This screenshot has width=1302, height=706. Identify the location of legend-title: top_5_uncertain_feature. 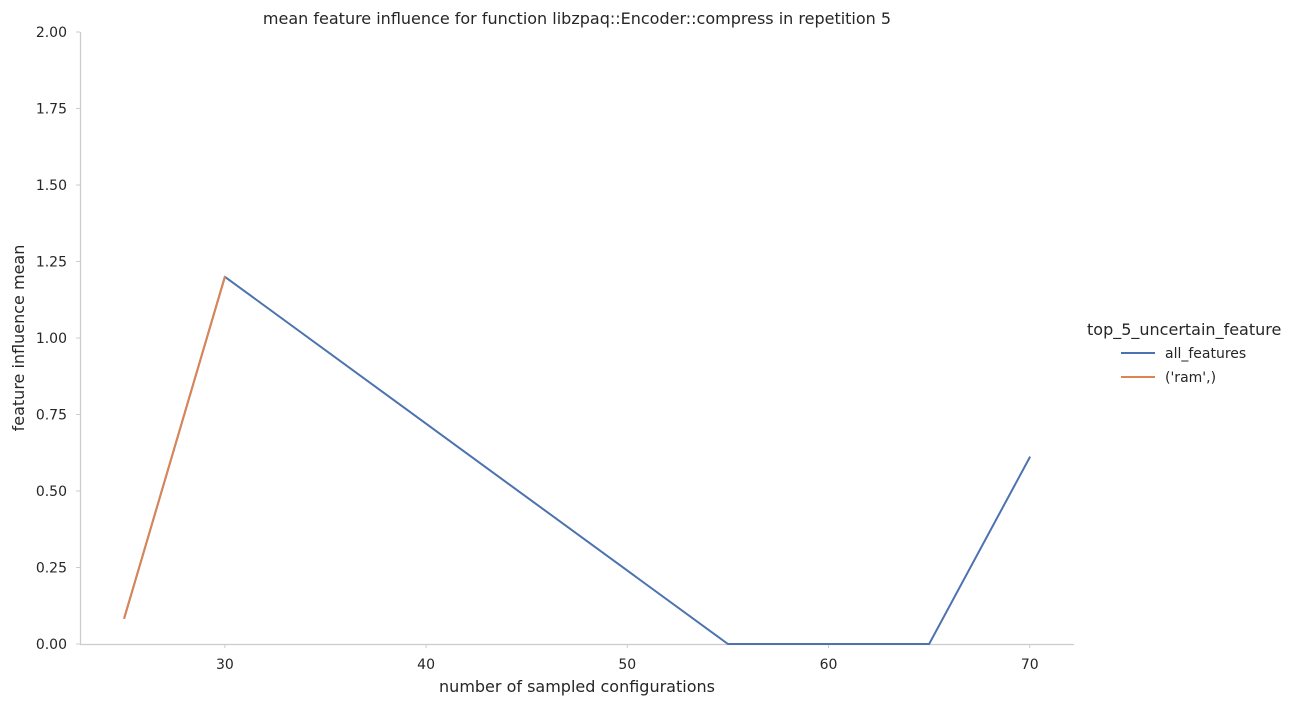
(1184, 330).